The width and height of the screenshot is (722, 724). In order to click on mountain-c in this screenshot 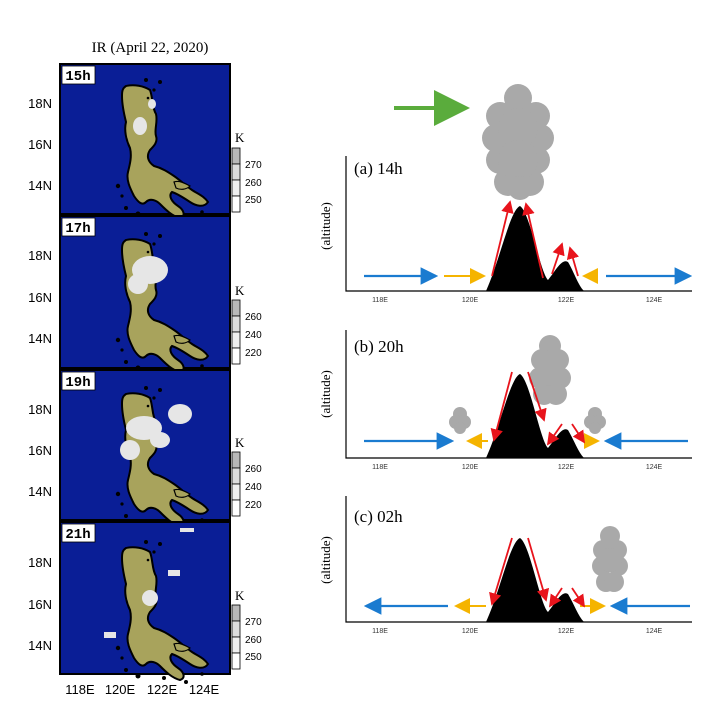, I will do `click(535, 580)`.